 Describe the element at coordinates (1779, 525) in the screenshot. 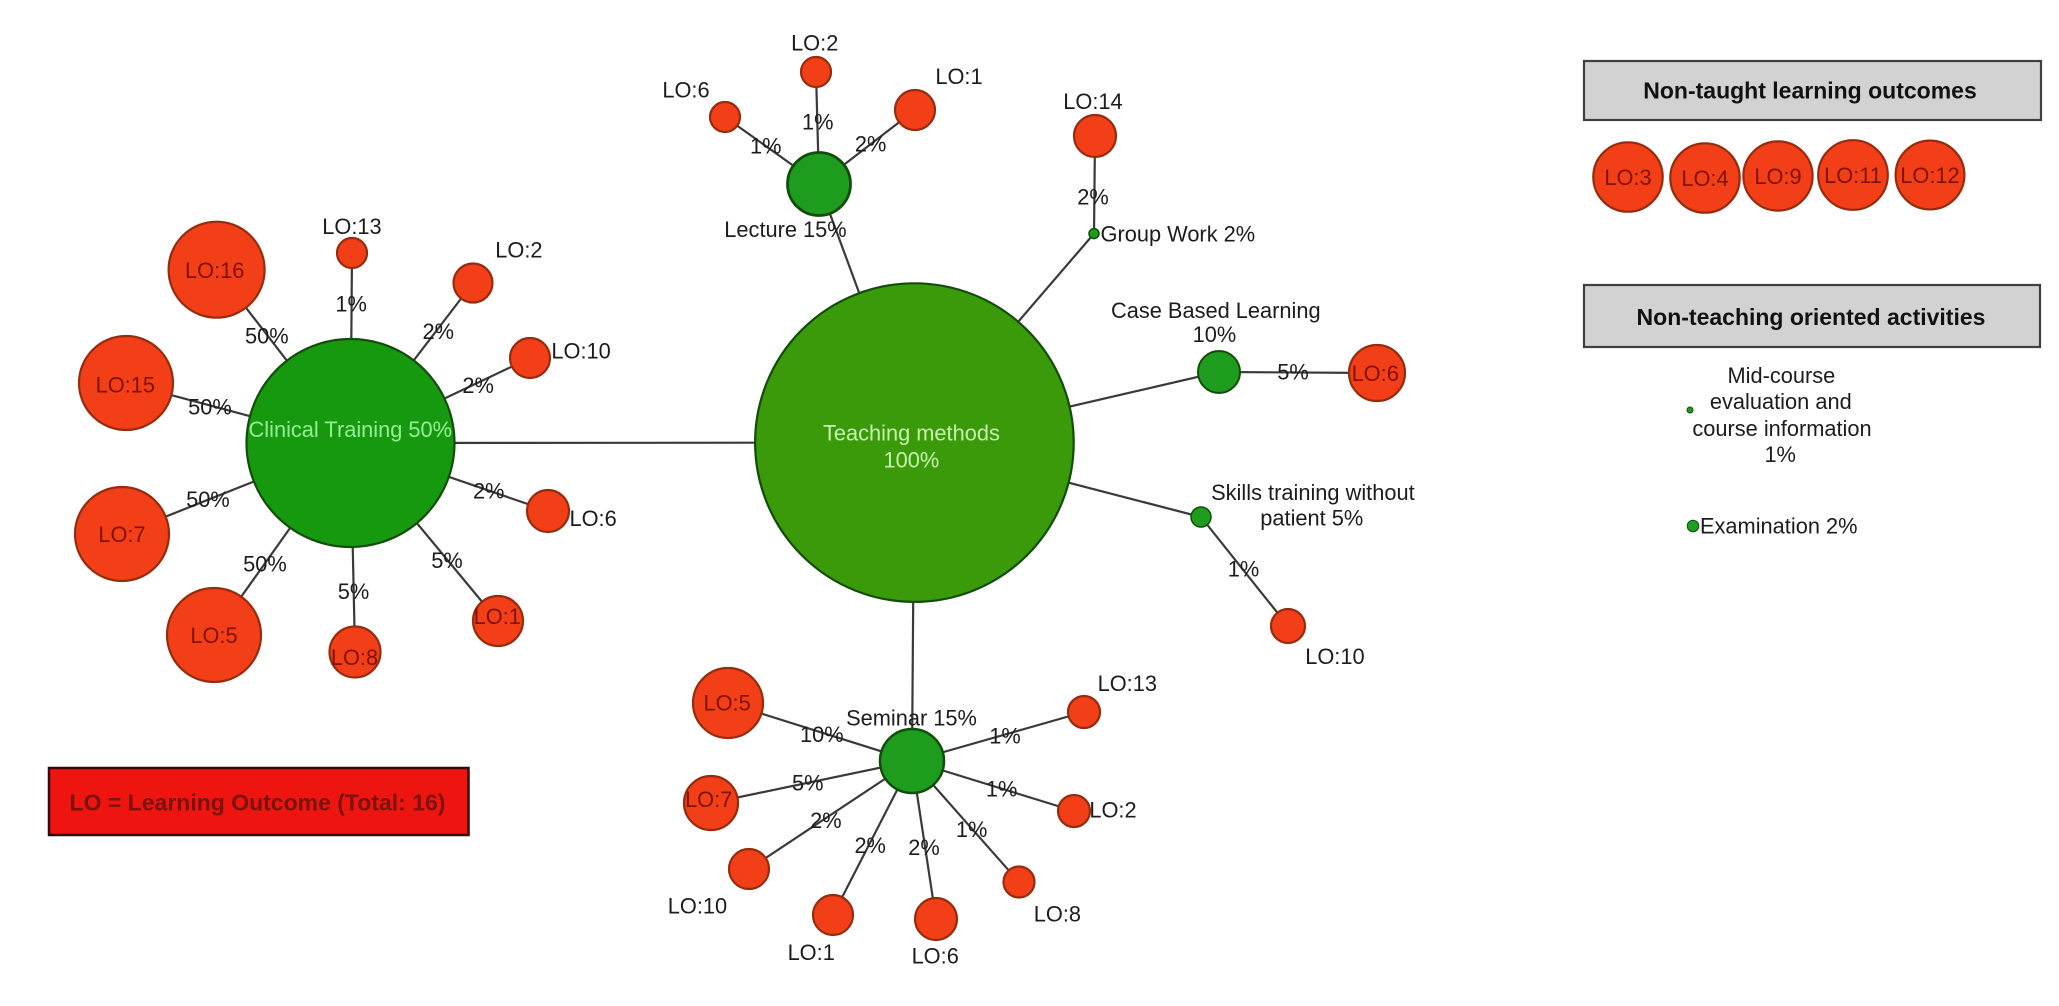

I see `svg-text: Examination 2%` at that location.